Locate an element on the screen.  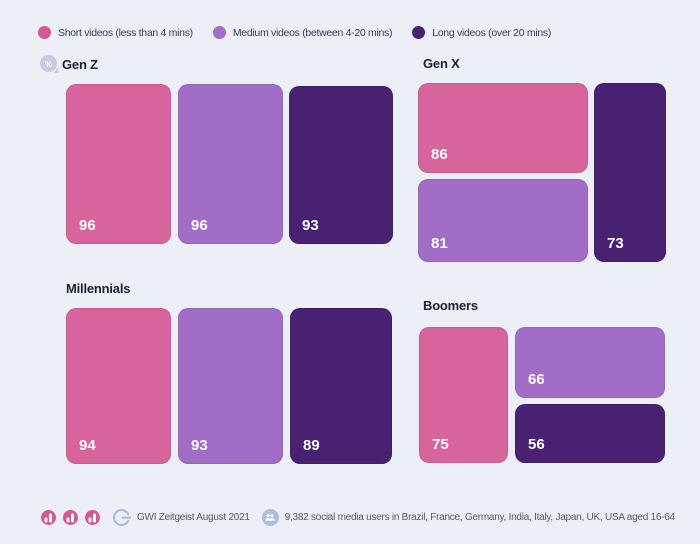
legend-item-short-videos: Short videos (less than 4 mins) is located at coordinates (115, 32).